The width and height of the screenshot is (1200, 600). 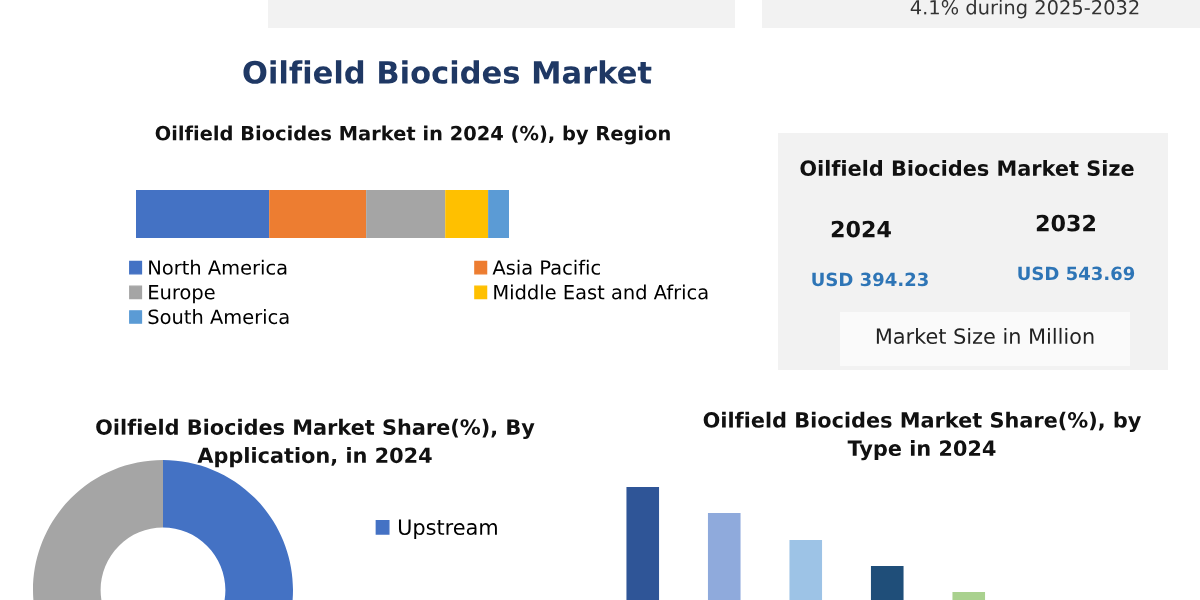 I want to click on legend-label: North America, so click(x=218, y=267).